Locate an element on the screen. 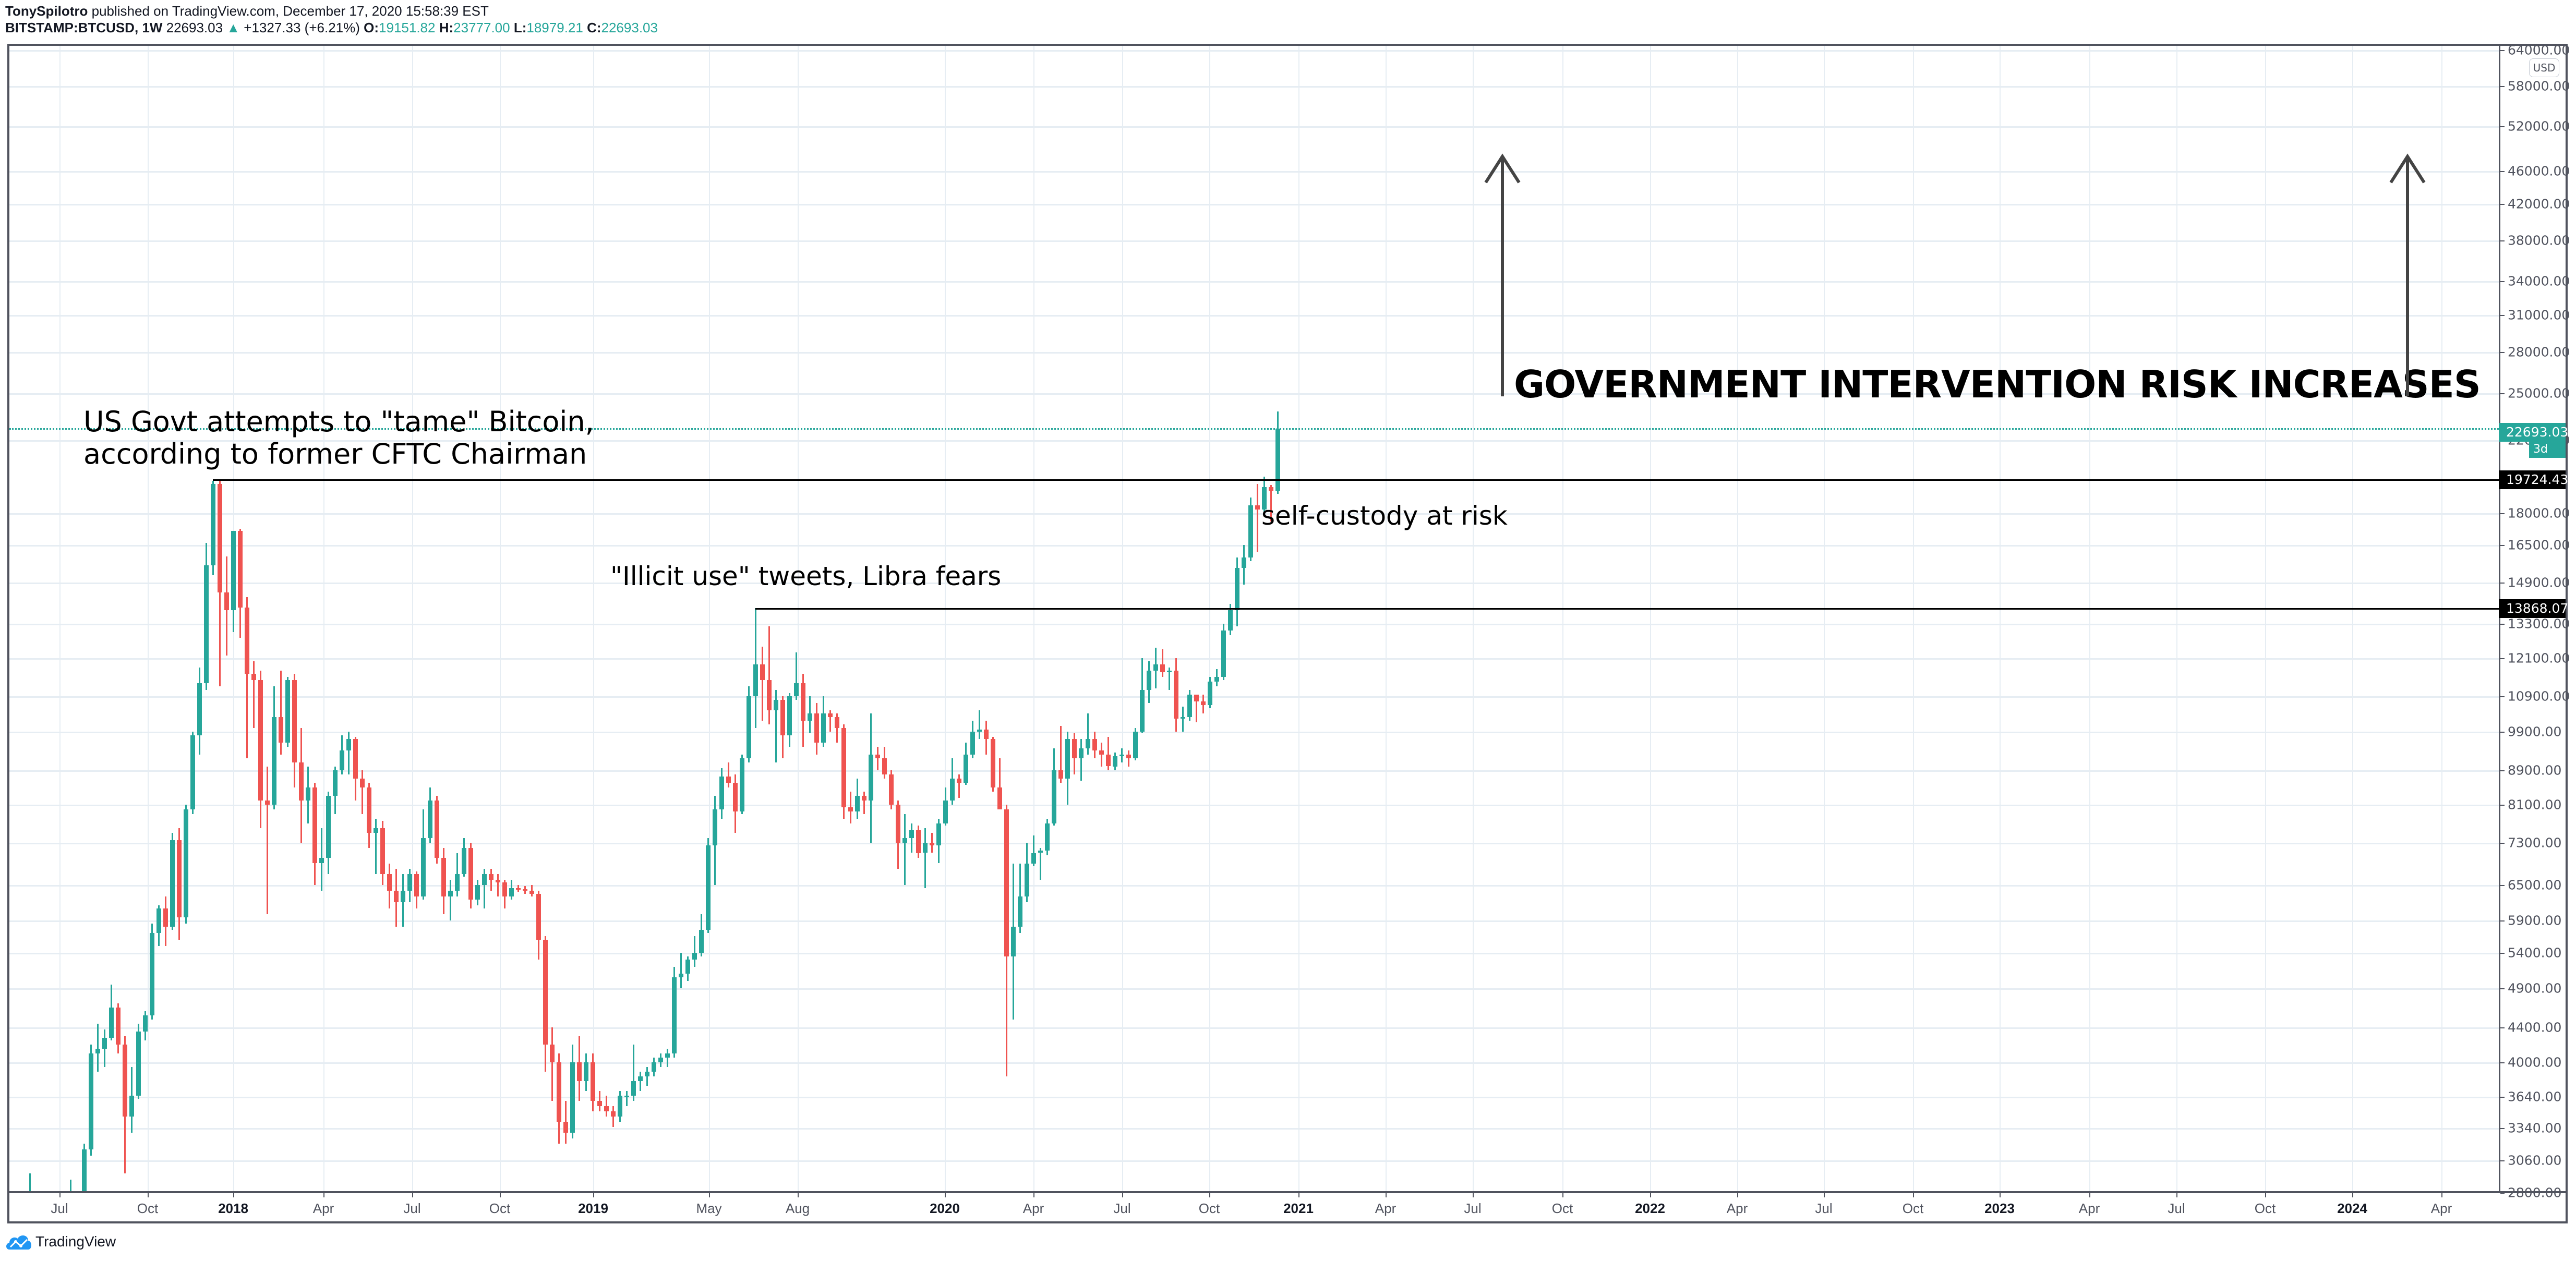  annotation-intervention: GOVERNMENT INTERVENTION RISK INCREASES is located at coordinates (1997, 384).